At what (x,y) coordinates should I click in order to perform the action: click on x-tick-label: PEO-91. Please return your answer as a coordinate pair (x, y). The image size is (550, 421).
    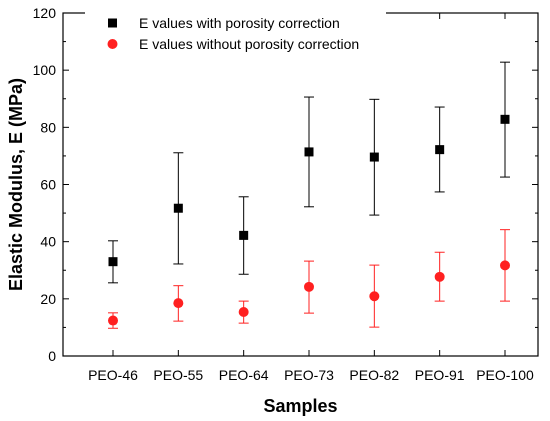
    Looking at the image, I should click on (440, 375).